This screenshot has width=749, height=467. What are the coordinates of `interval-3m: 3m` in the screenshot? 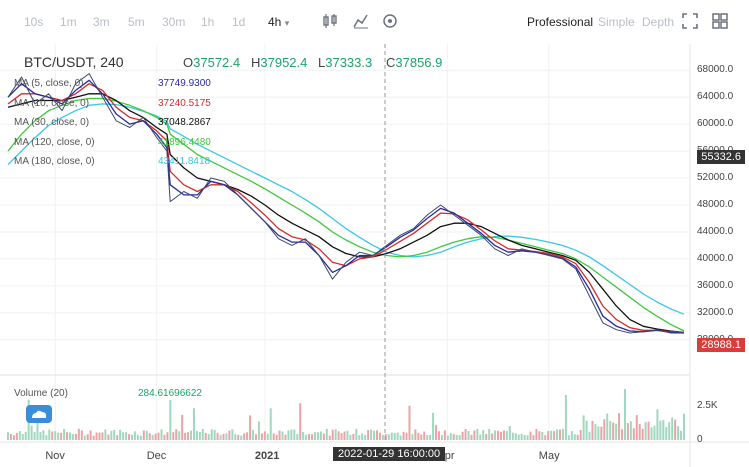 It's located at (101, 22).